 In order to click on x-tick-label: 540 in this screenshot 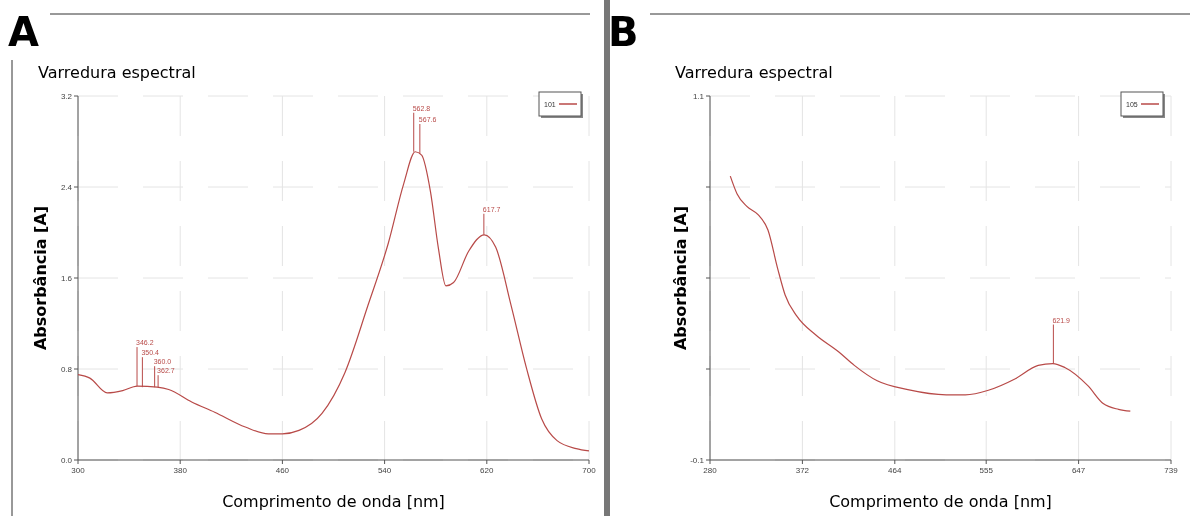, I will do `click(384, 470)`.